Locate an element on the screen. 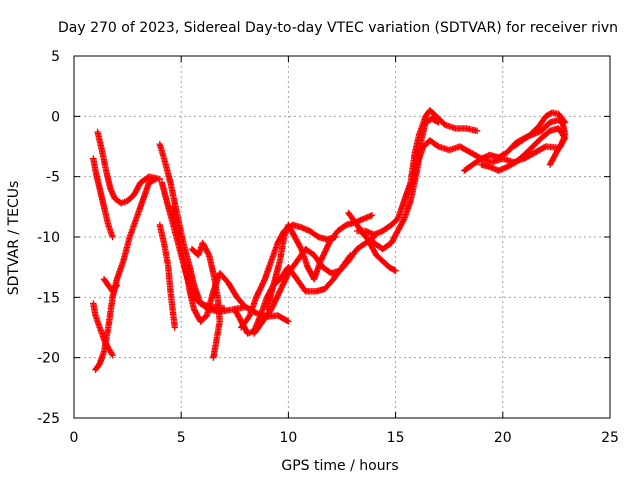  series-s4 is located at coordinates (125, 274).